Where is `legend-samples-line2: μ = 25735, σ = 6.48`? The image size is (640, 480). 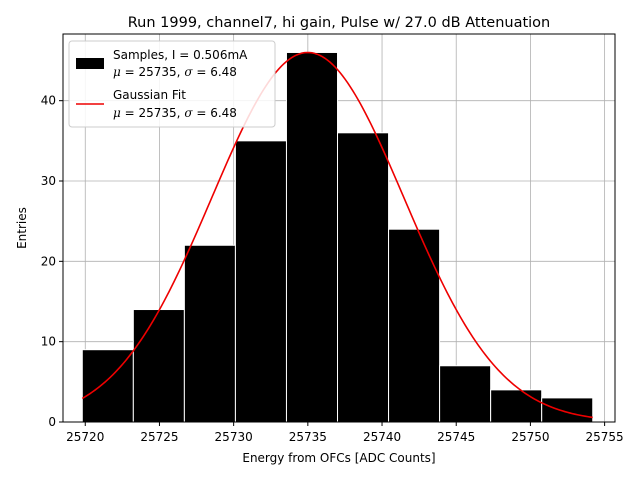
legend-samples-line2: μ = 25735, σ = 6.48 is located at coordinates (175, 72).